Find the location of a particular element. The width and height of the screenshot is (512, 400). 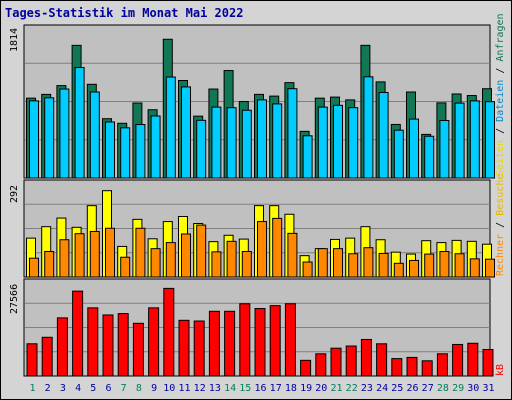

day-label: 18 is located at coordinates (291, 388).